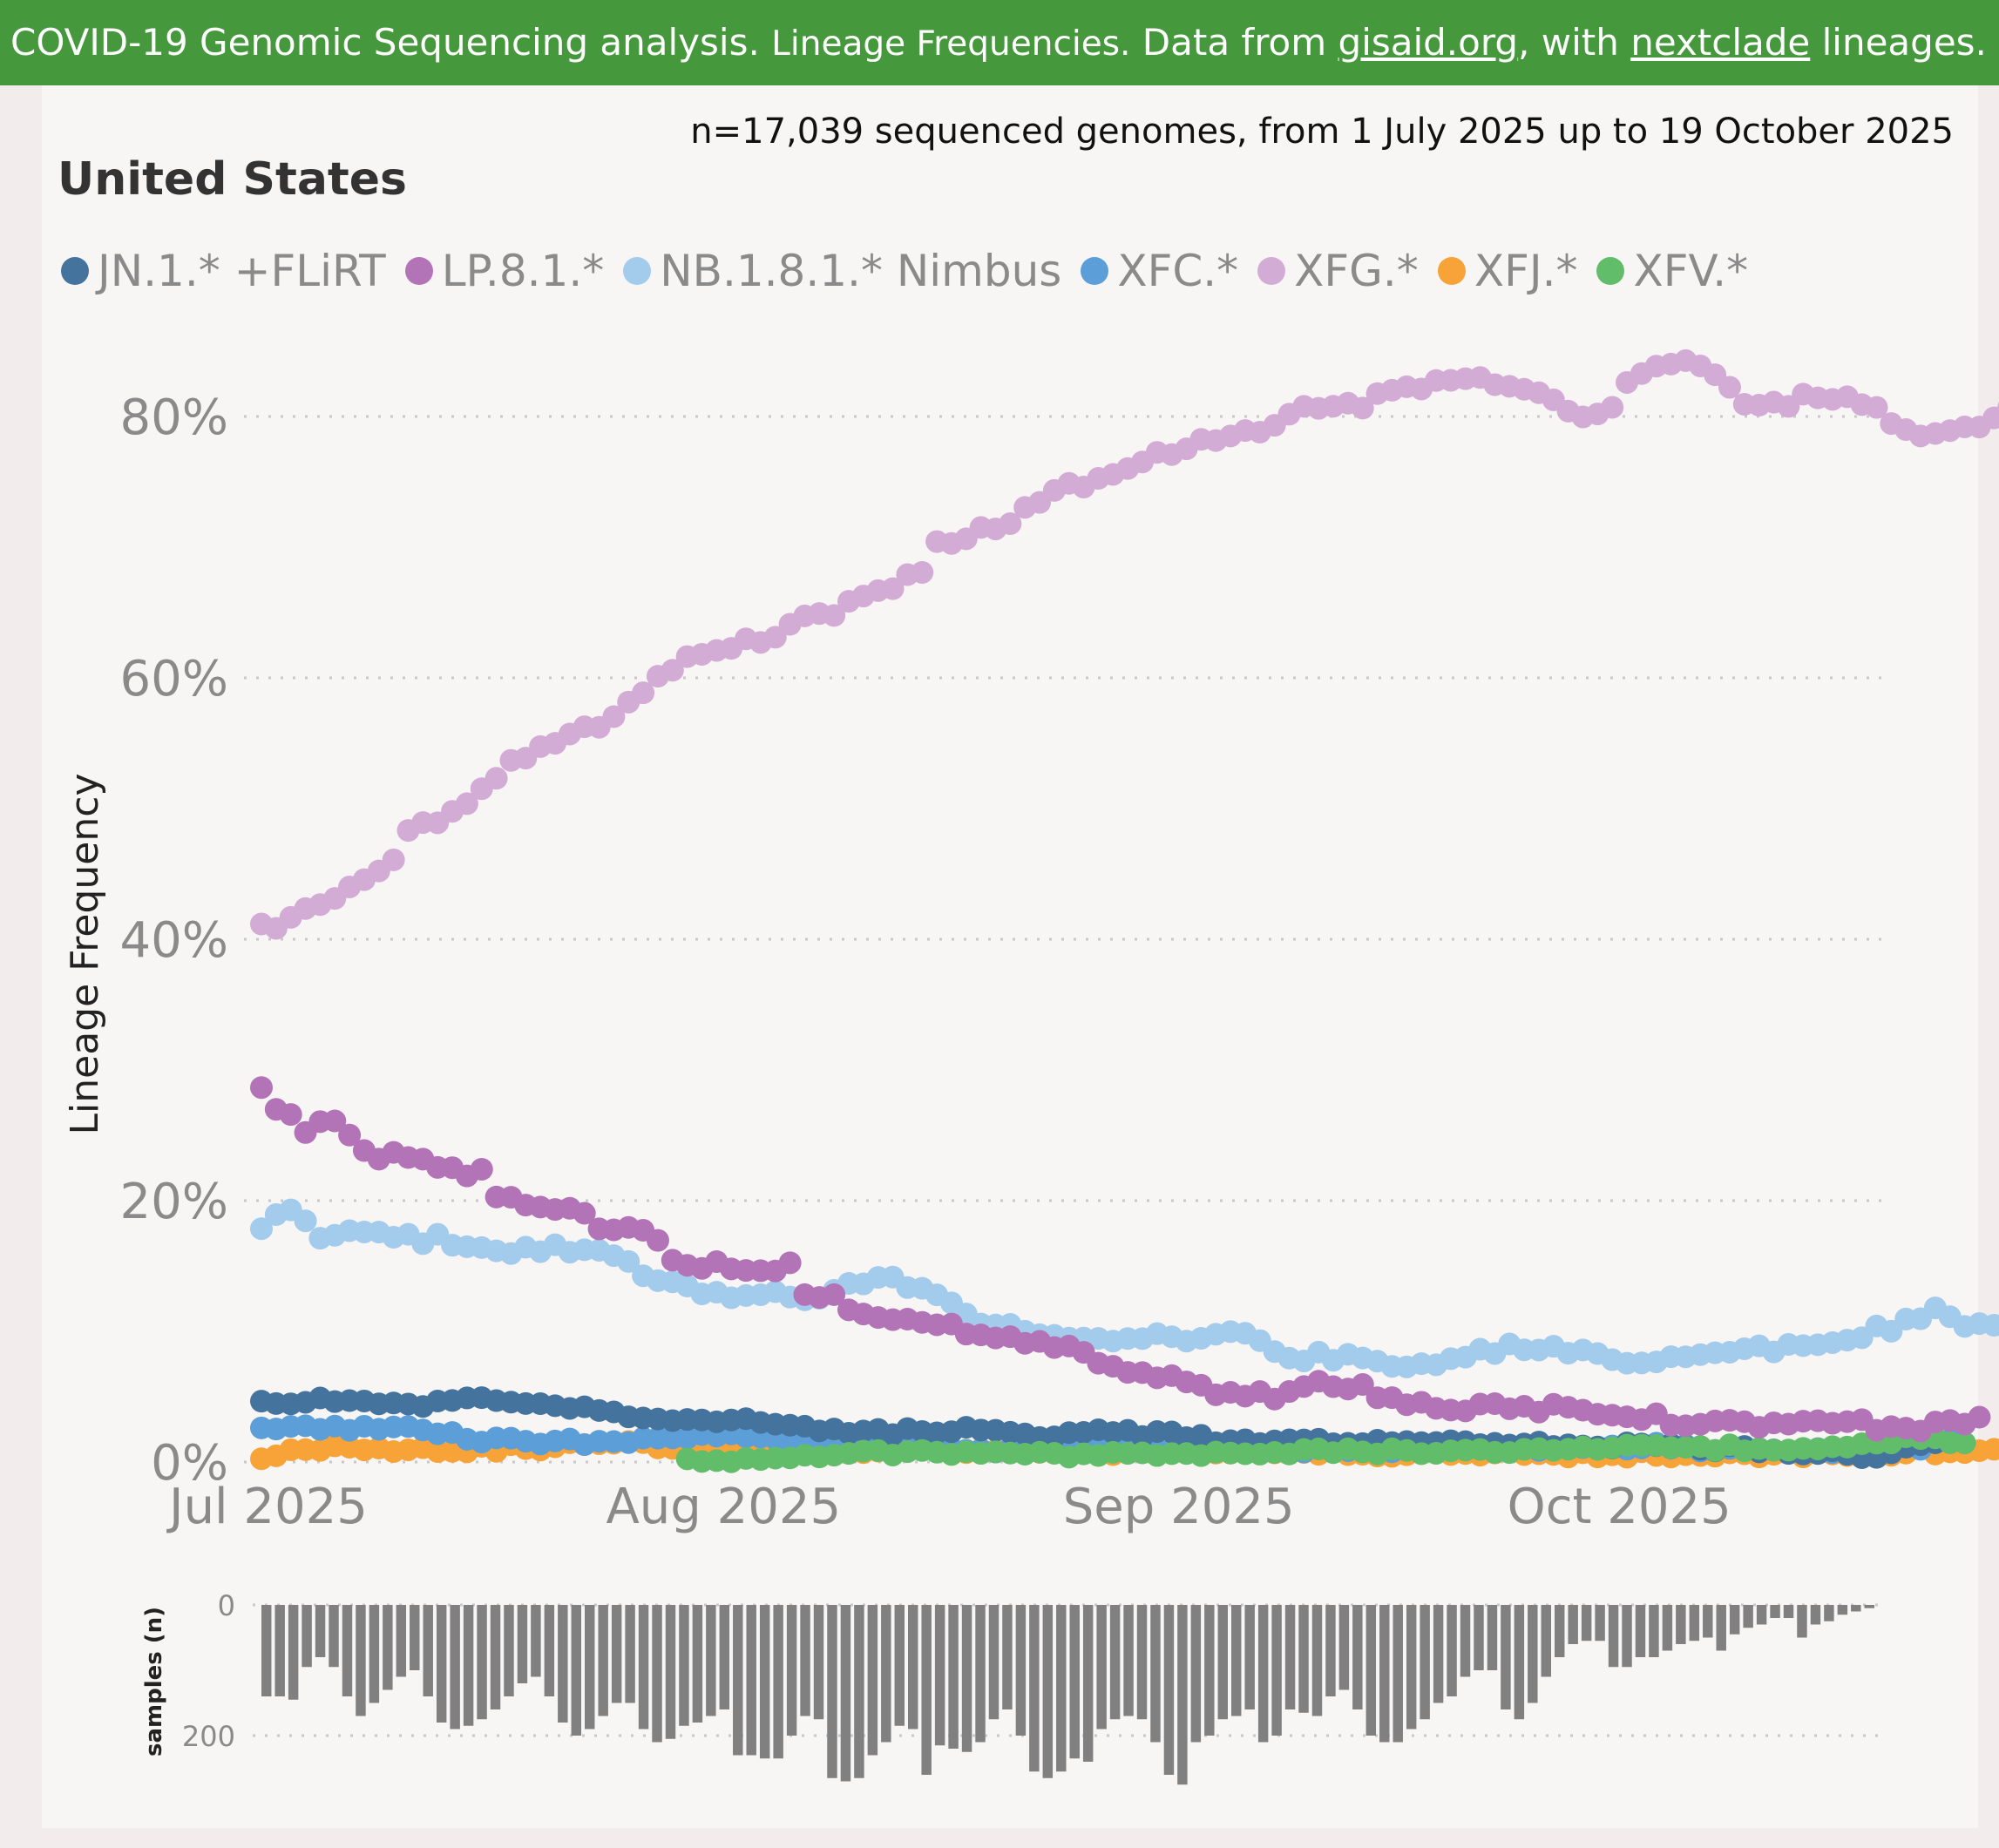 The height and width of the screenshot is (1848, 1999). Describe the element at coordinates (209, 1736) in the screenshot. I see `bars-y-tick-label: 200` at that location.